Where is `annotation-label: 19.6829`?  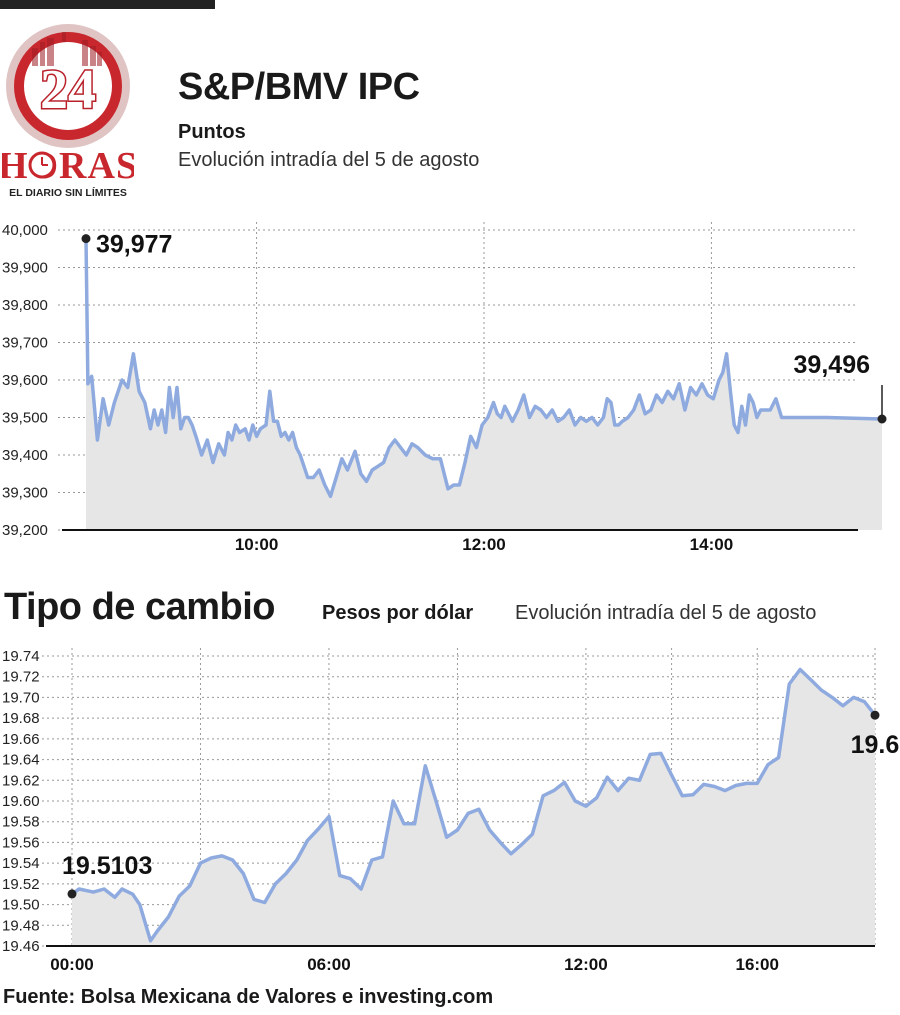 annotation-label: 19.6829 is located at coordinates (875, 745).